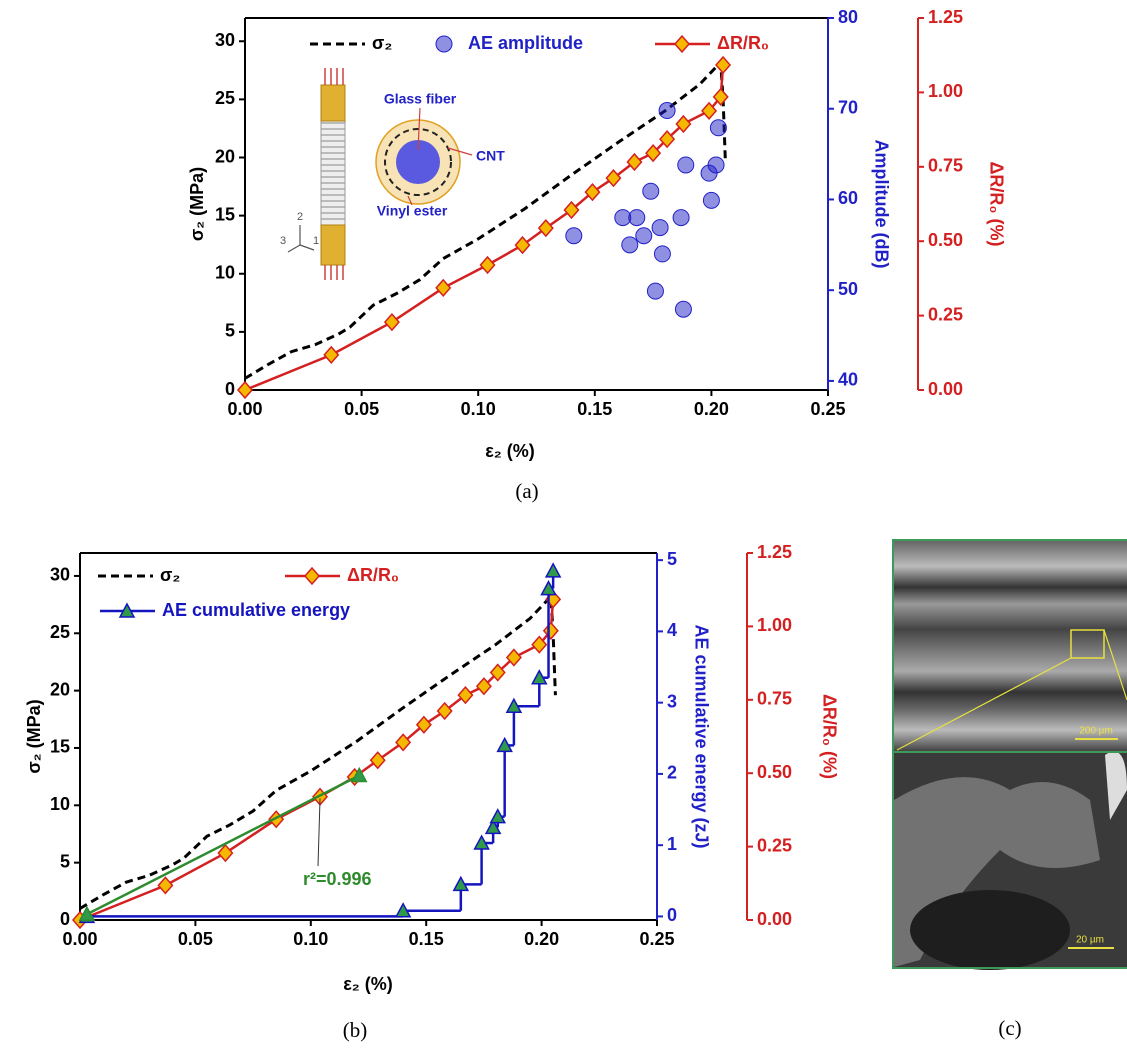 This screenshot has width=1127, height=1049. I want to click on y2-tick-label: 2, so click(672, 773).